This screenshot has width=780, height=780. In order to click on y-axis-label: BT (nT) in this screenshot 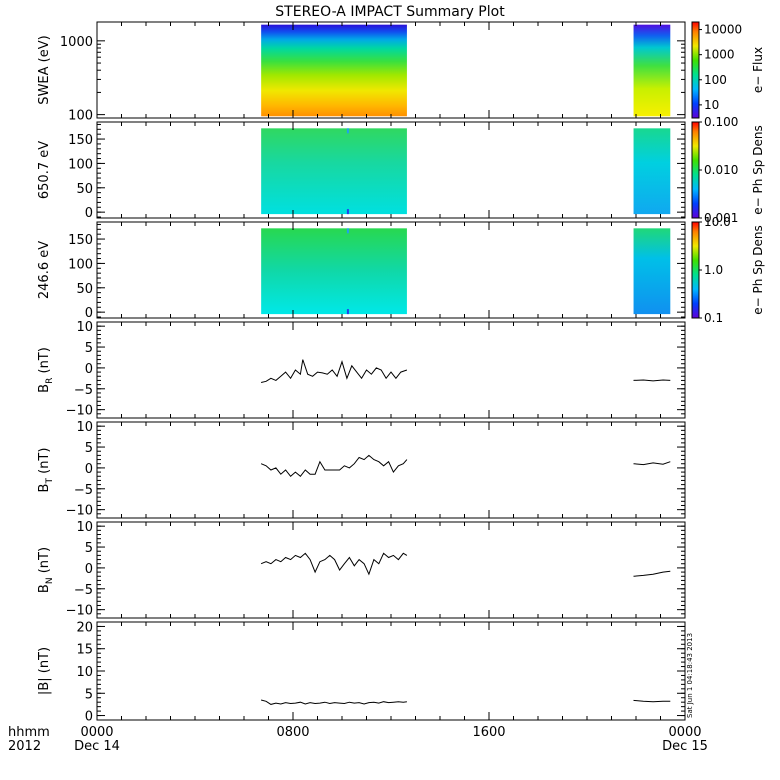, I will do `click(46, 470)`.